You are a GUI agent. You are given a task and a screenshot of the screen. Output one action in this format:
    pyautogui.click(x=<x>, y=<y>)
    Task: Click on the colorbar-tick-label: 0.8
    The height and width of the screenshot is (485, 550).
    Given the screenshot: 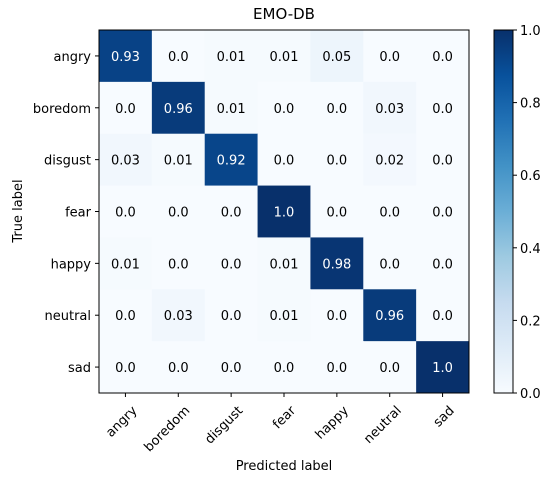 What is the action you would take?
    pyautogui.click(x=530, y=104)
    